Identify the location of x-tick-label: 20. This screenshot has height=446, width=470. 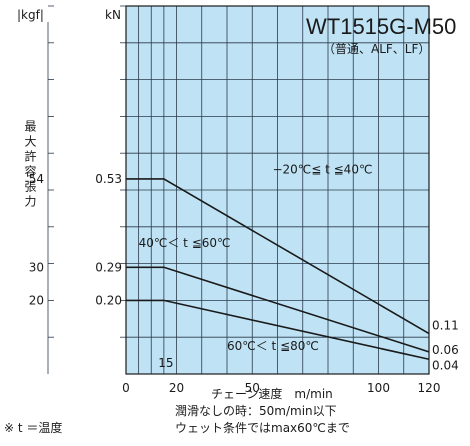
(176, 388).